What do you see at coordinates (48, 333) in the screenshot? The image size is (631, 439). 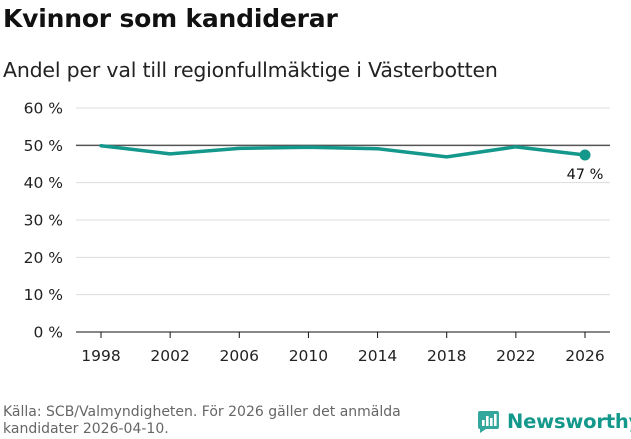 I see `y-tick-label: 0 %` at bounding box center [48, 333].